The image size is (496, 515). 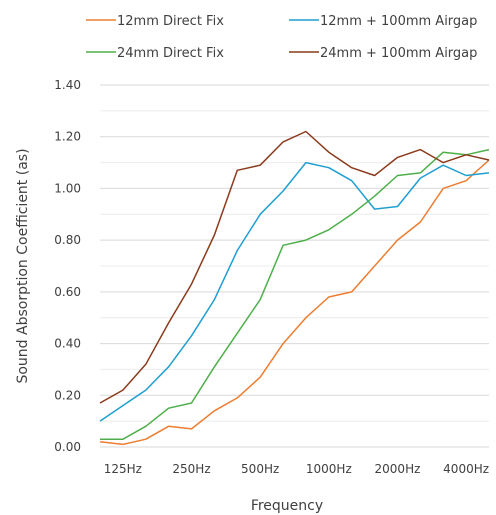 What do you see at coordinates (191, 469) in the screenshot?
I see `x-tick-label: 250Hz` at bounding box center [191, 469].